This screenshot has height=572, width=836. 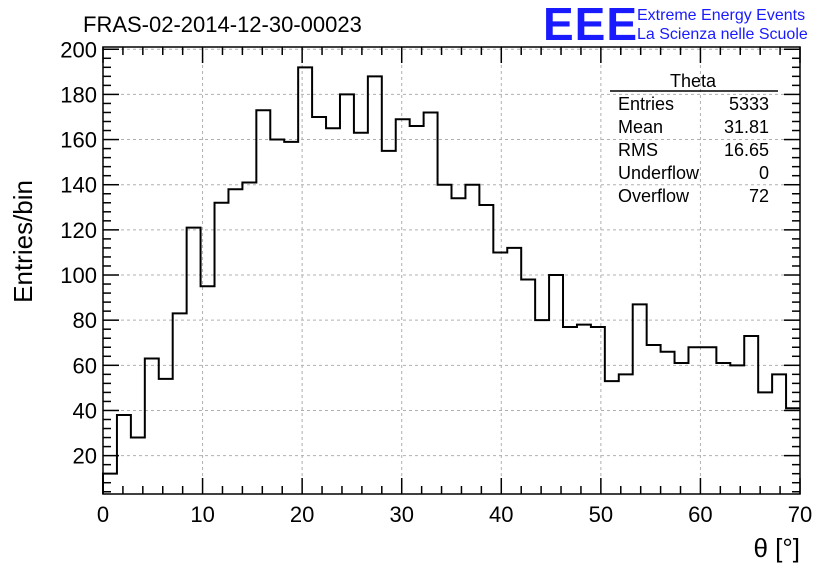 I want to click on y-tick-label: 40, so click(x=85, y=410).